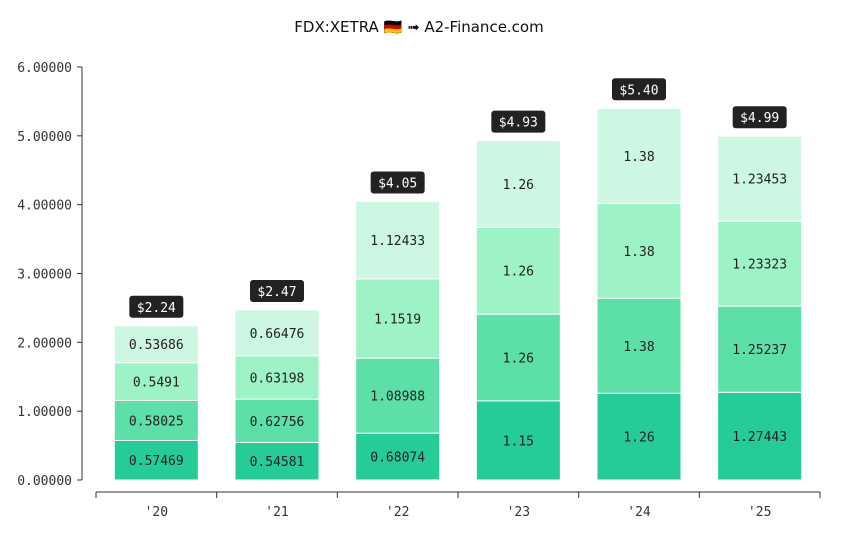  I want to click on bar-value-label: 1.08988, so click(397, 397).